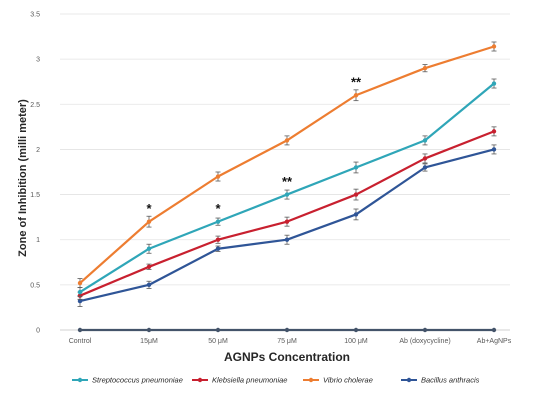 The height and width of the screenshot is (400, 550). What do you see at coordinates (287, 357) in the screenshot?
I see `x-axis-title: AGNPs Concentration` at bounding box center [287, 357].